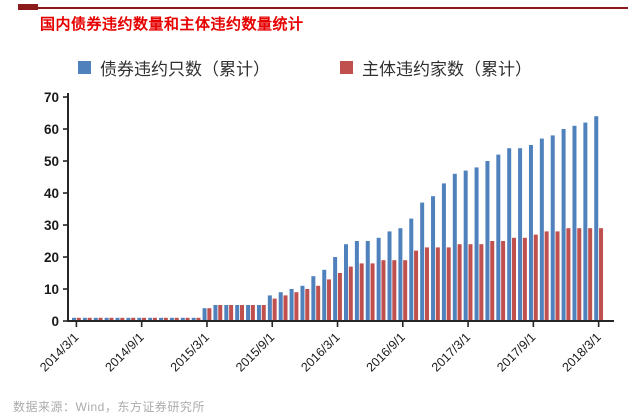 The width and height of the screenshot is (640, 420). Describe the element at coordinates (51, 225) in the screenshot. I see `y-axis-tick-label: 30` at that location.